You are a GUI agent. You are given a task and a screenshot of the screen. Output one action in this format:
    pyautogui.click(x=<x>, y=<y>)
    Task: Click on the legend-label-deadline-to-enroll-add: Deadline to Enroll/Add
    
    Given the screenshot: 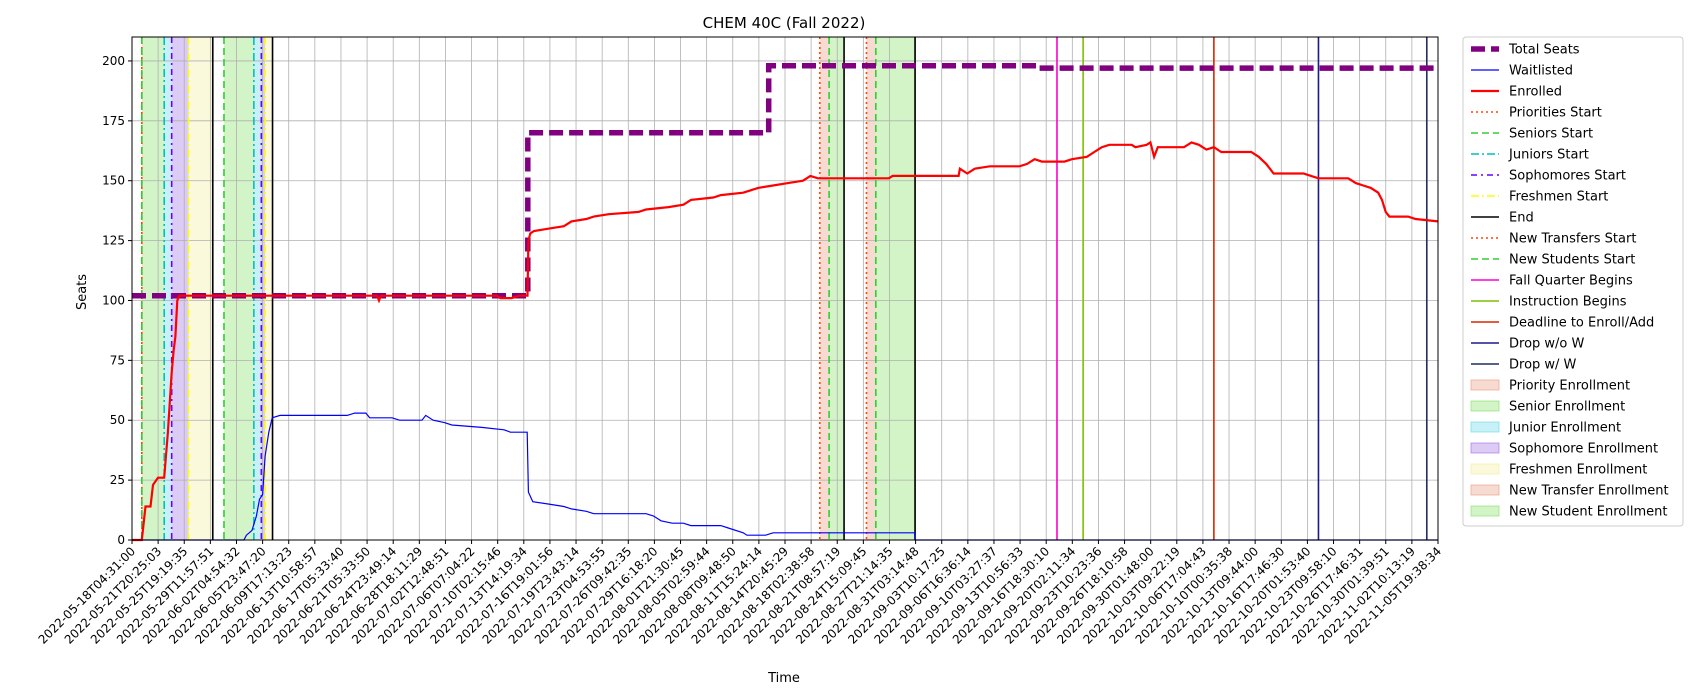 What is the action you would take?
    pyautogui.click(x=1581, y=323)
    